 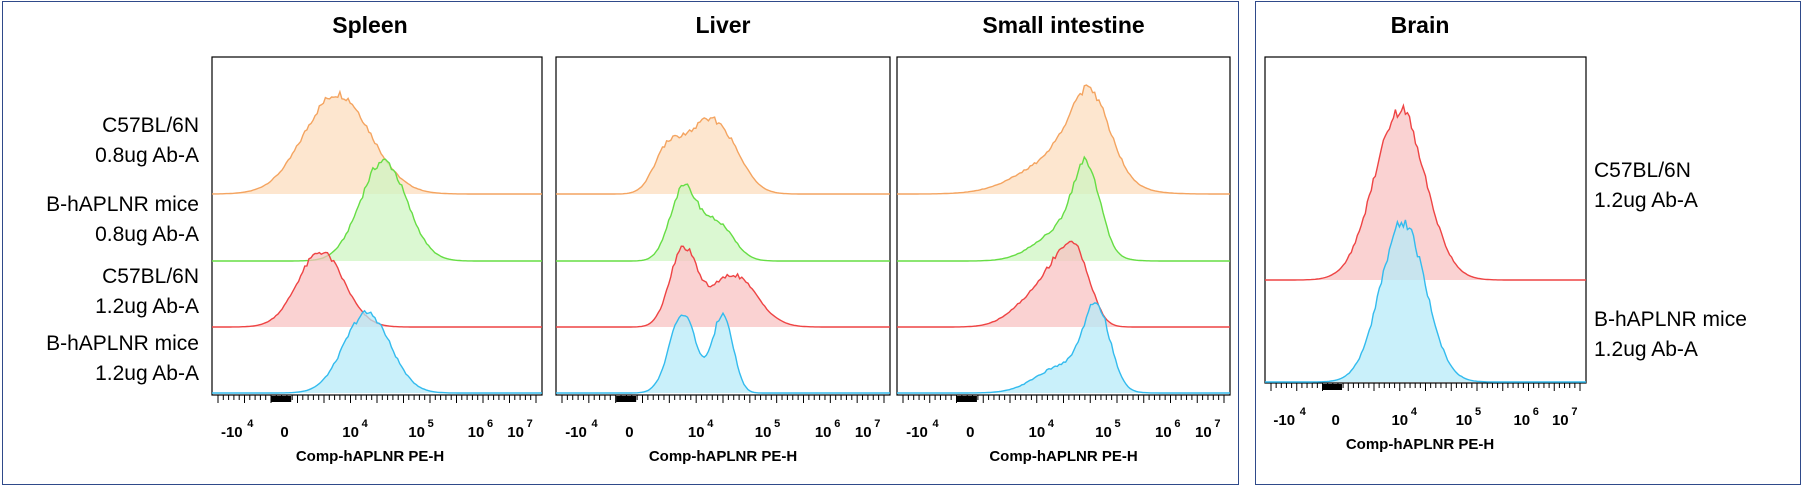 I want to click on row-label-c57-08: C57BL/6N 0.8ug Ab-A, so click(x=147, y=141).